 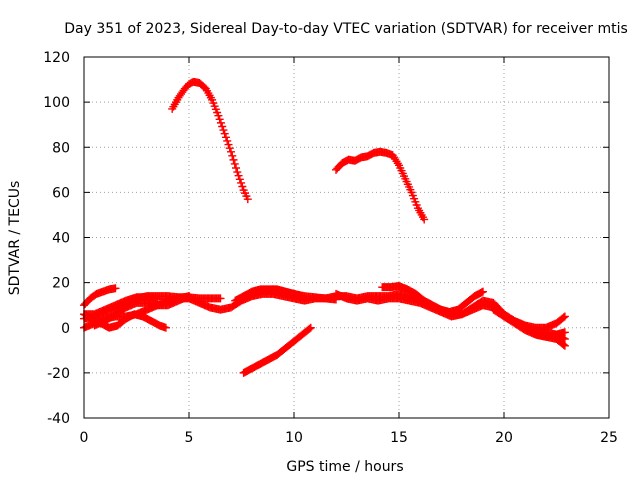 What do you see at coordinates (58, 374) in the screenshot?
I see `y-tick-label: -20` at bounding box center [58, 374].